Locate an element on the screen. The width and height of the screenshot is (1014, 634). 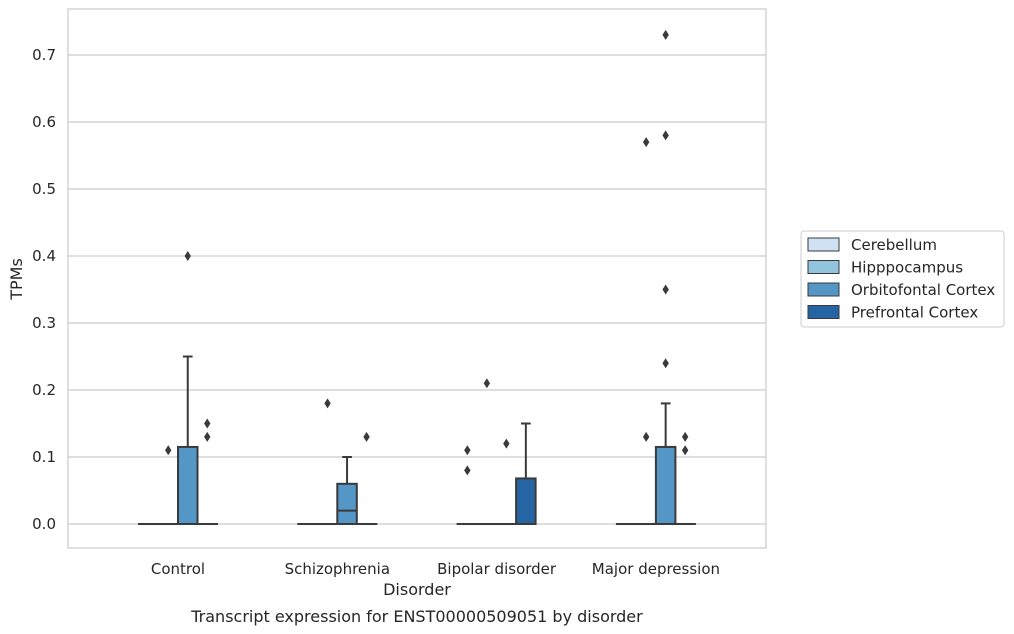
legend-frame is located at coordinates (902, 279).